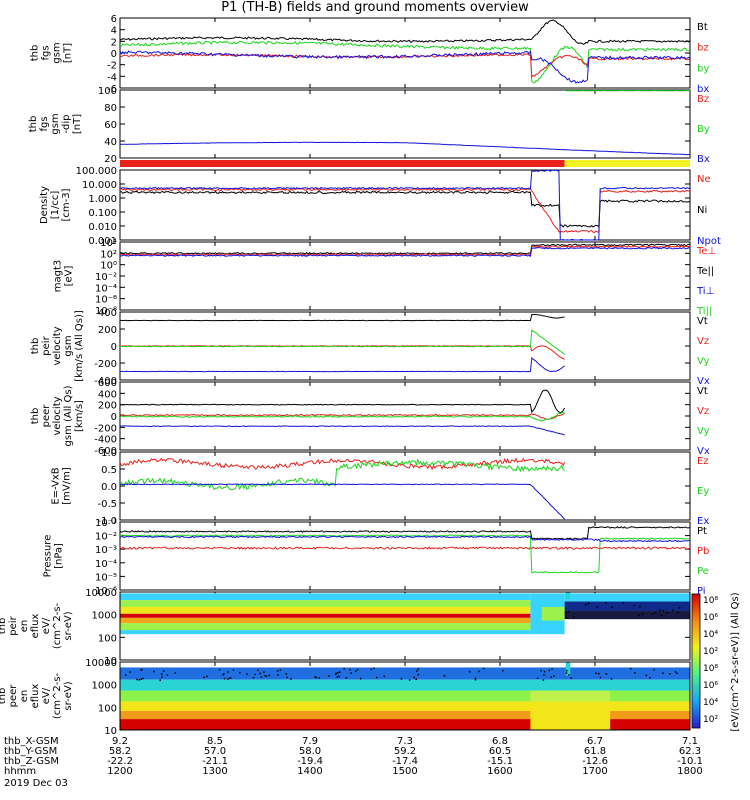 The height and width of the screenshot is (800, 750). What do you see at coordinates (690, 761) in the screenshot?
I see `xaxis-value: -10.1` at bounding box center [690, 761].